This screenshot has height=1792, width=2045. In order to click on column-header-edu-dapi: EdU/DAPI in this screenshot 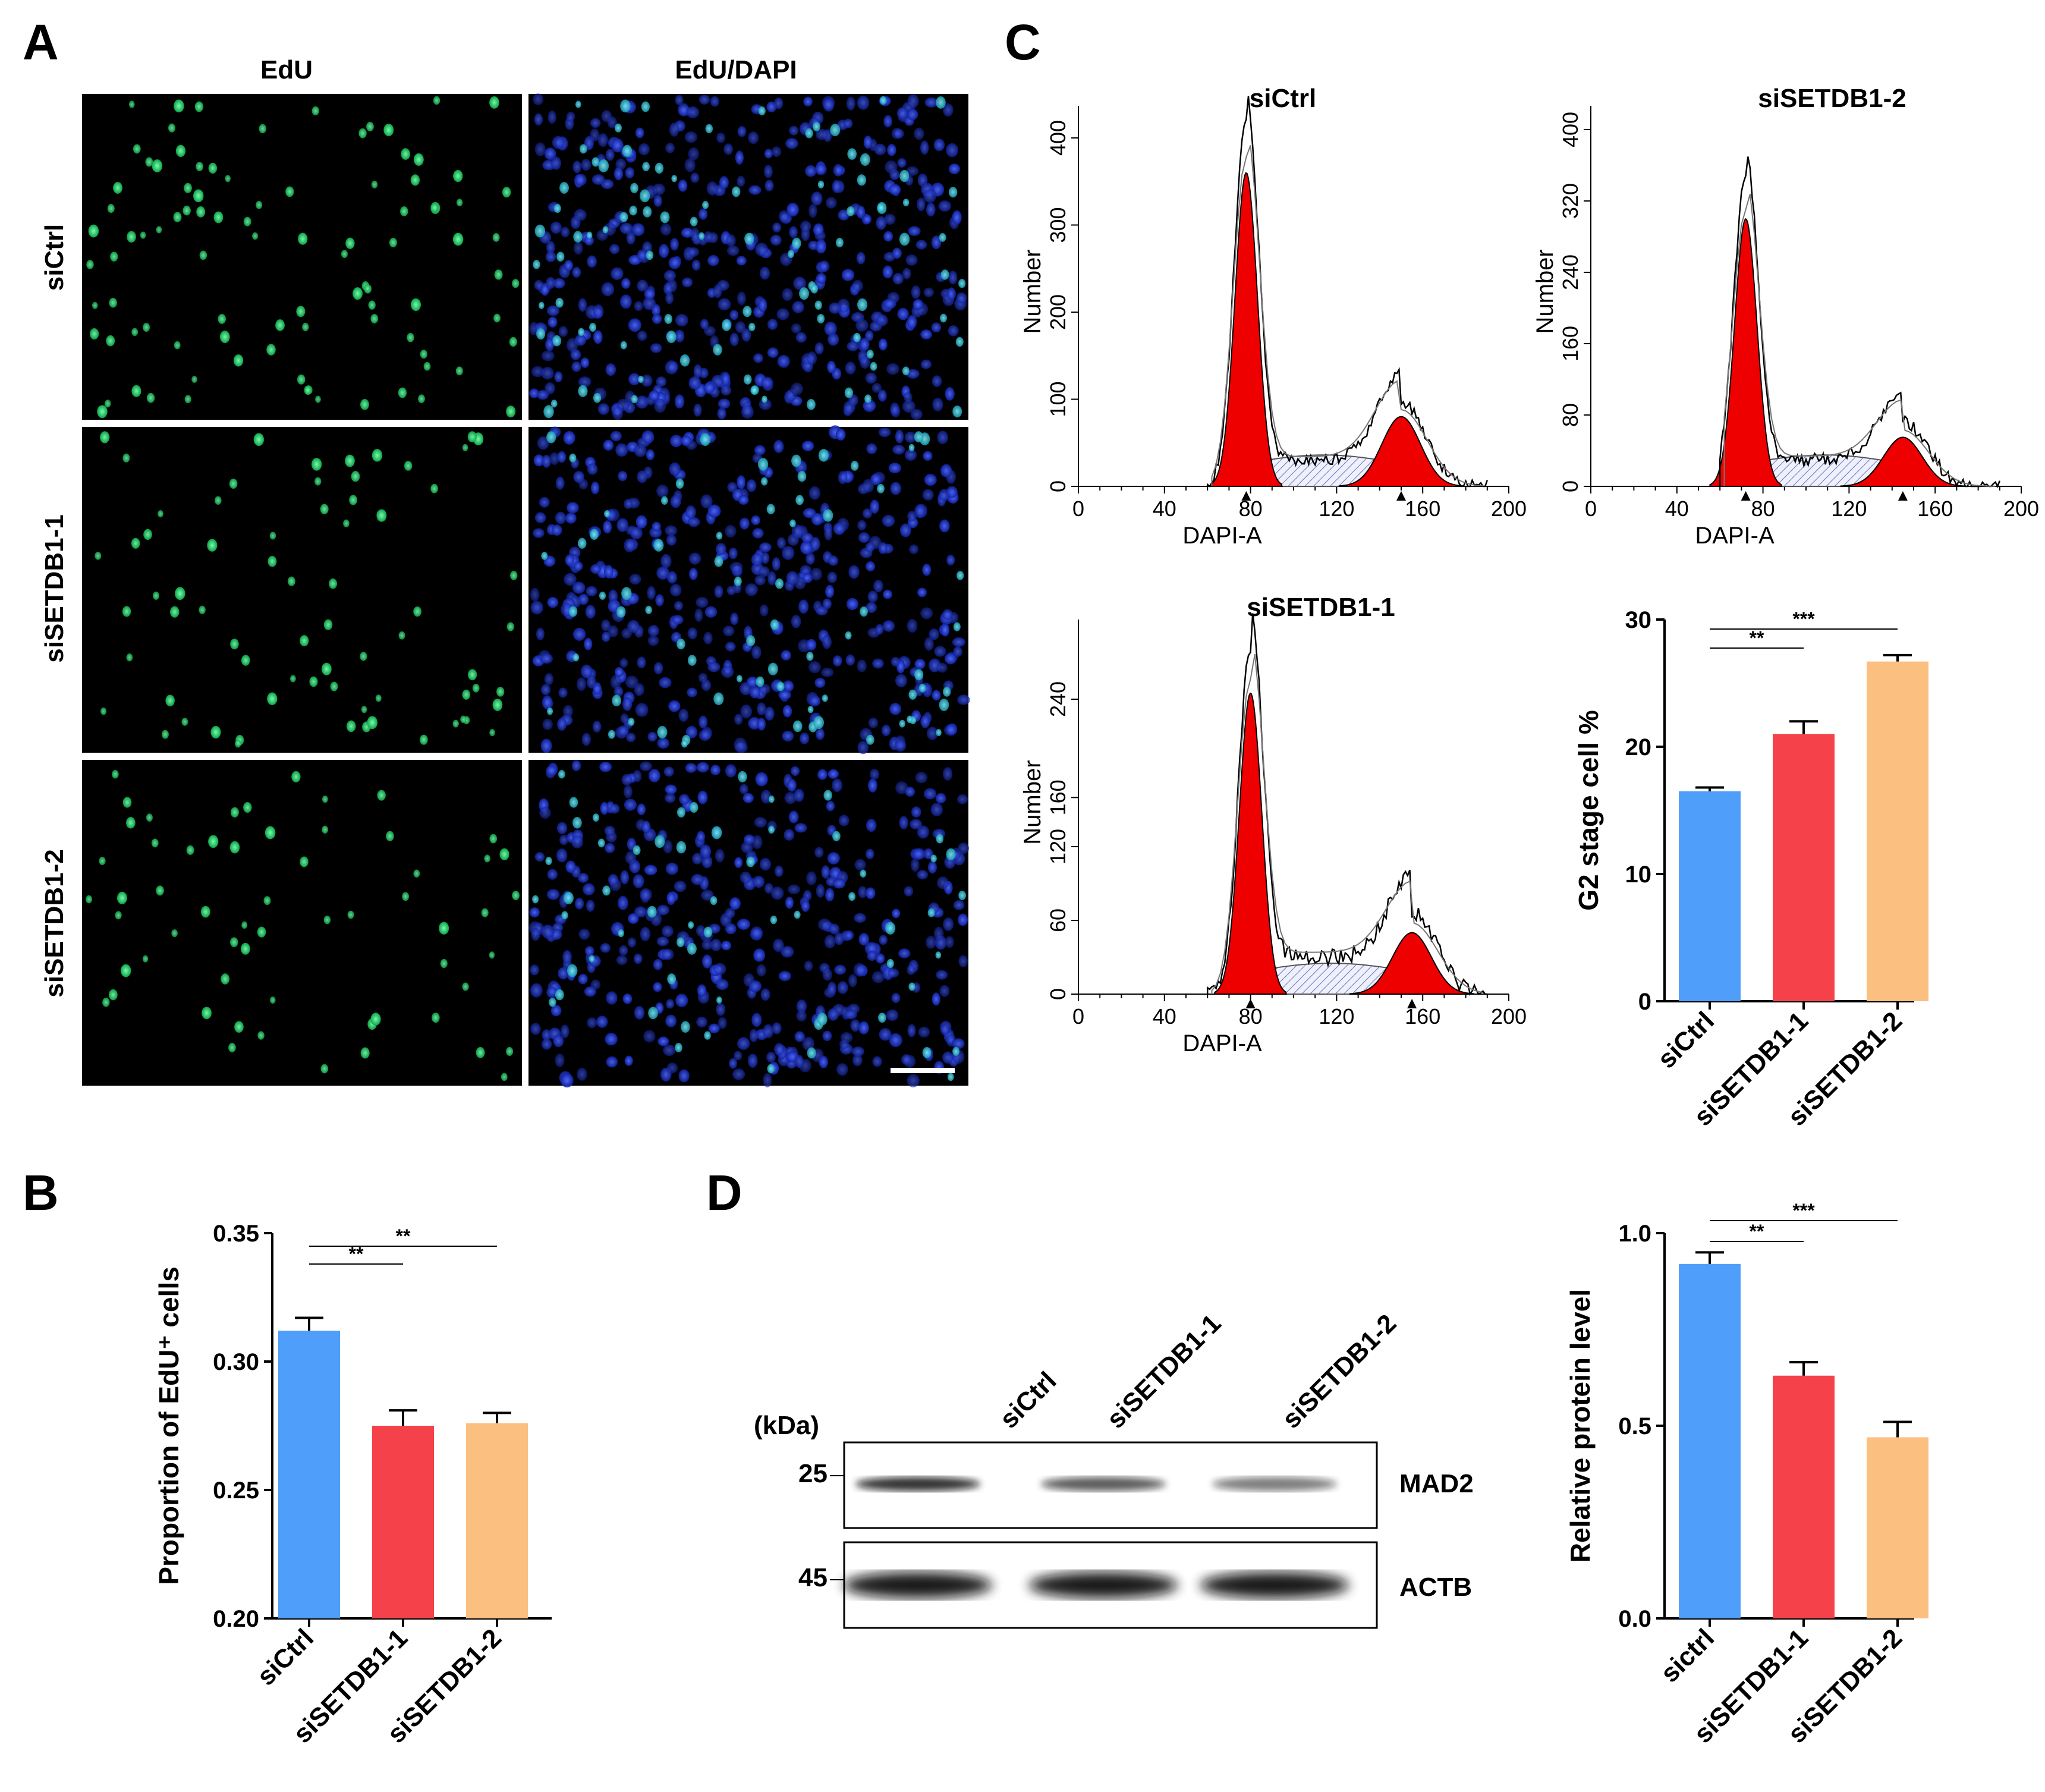, I will do `click(736, 69)`.